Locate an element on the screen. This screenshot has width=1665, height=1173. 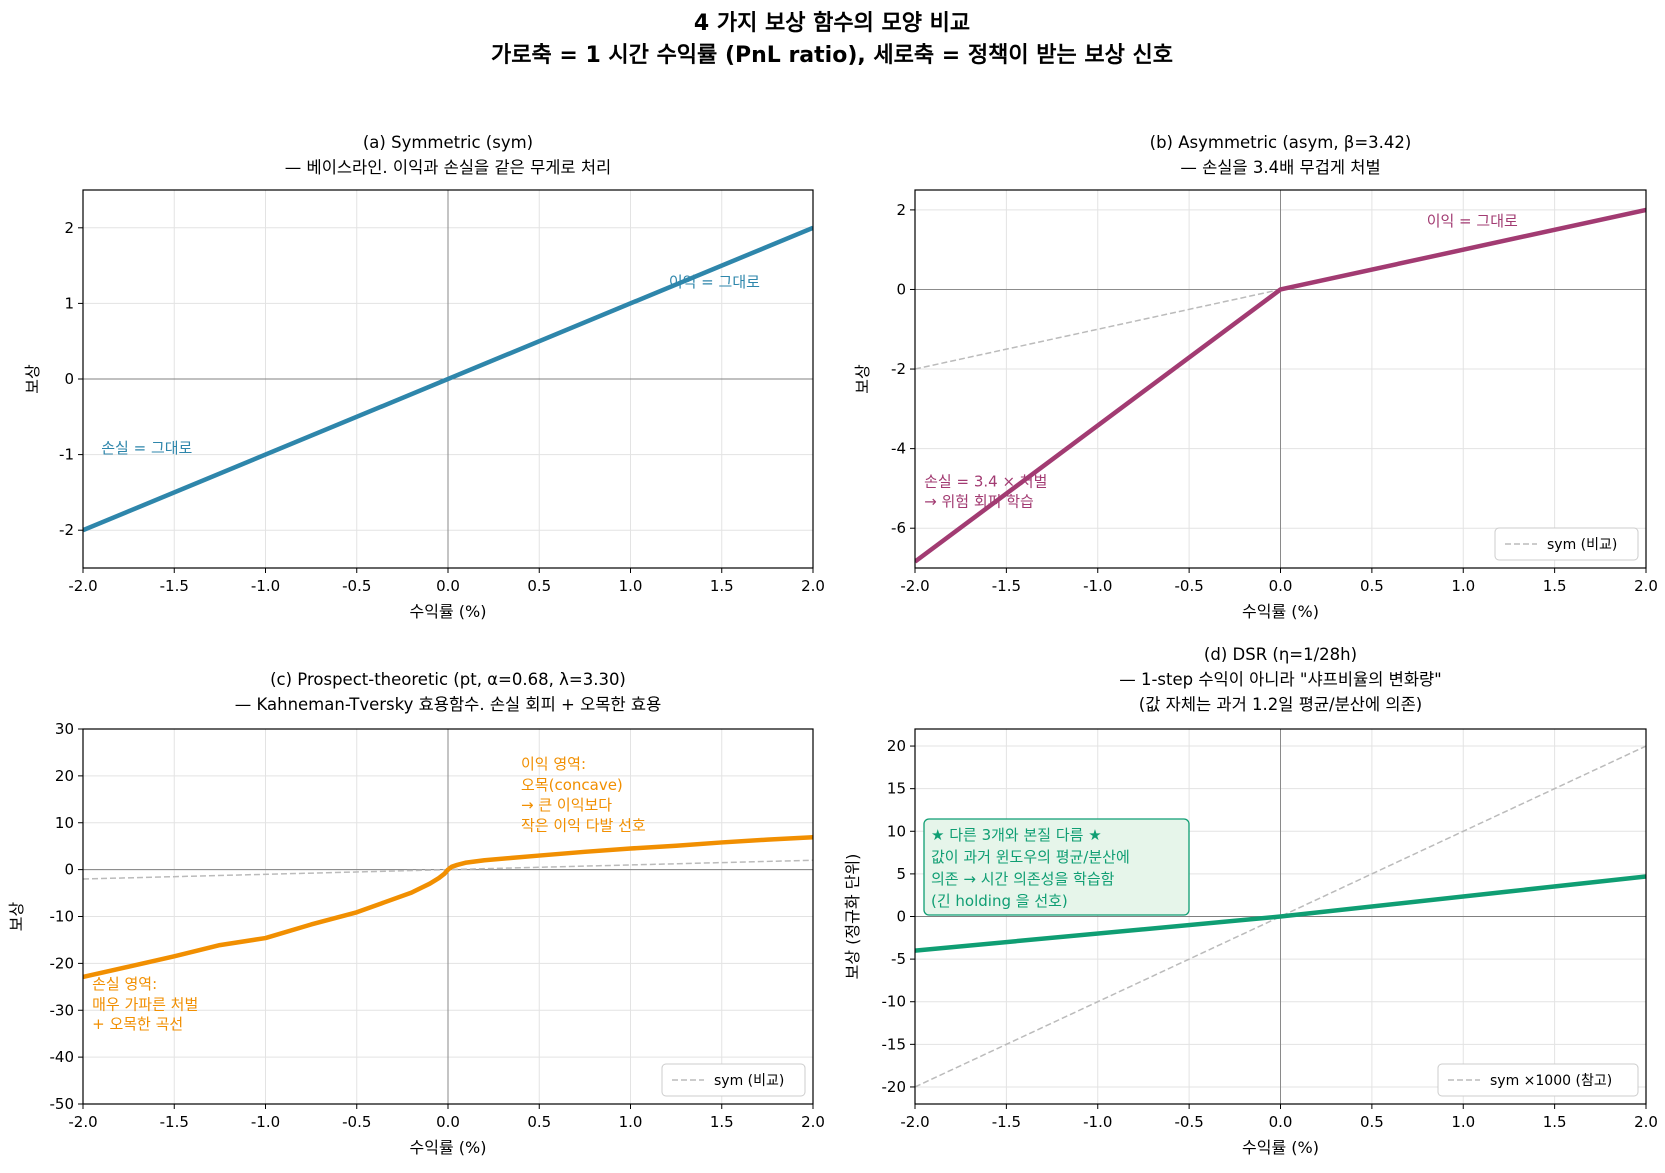
panel-c-title-line2: — Kahneman-Tversky 효용함수. 손실 회피 + 오목한 효용 is located at coordinates (448, 704).